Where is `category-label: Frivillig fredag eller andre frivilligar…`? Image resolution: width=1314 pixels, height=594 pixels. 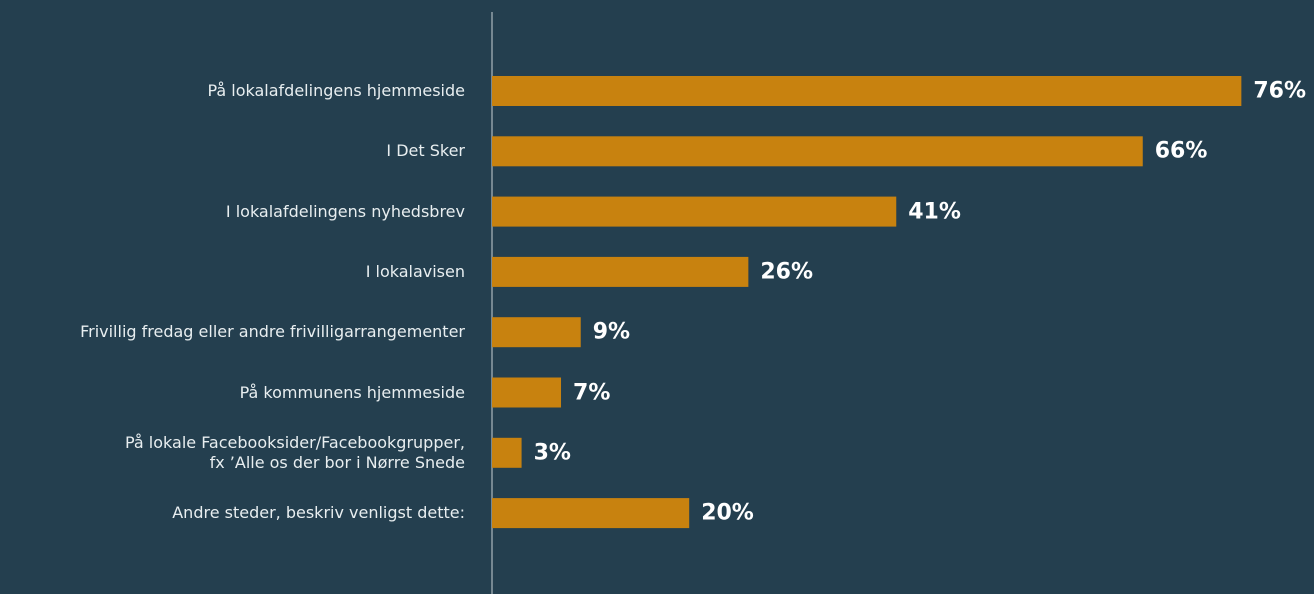
category-label: Frivillig fredag eller andre frivilligar… is located at coordinates (272, 332).